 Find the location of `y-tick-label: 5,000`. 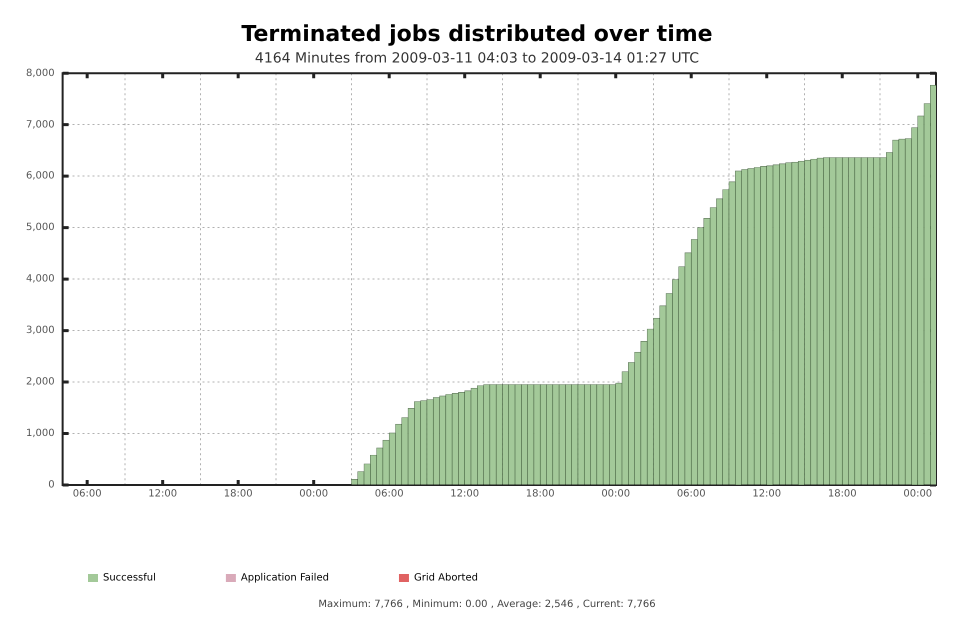

y-tick-label: 5,000 is located at coordinates (40, 228).